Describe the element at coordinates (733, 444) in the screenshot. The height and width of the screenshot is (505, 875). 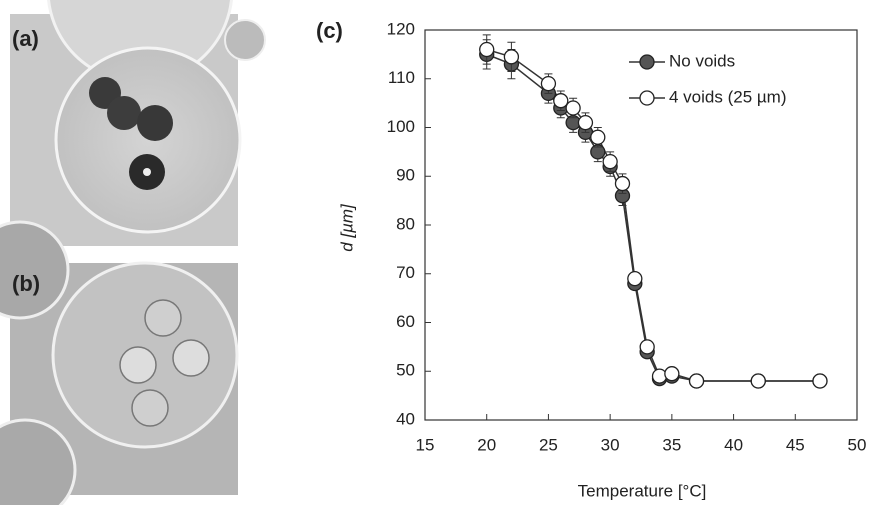
I see `x-tick-label: 40` at that location.